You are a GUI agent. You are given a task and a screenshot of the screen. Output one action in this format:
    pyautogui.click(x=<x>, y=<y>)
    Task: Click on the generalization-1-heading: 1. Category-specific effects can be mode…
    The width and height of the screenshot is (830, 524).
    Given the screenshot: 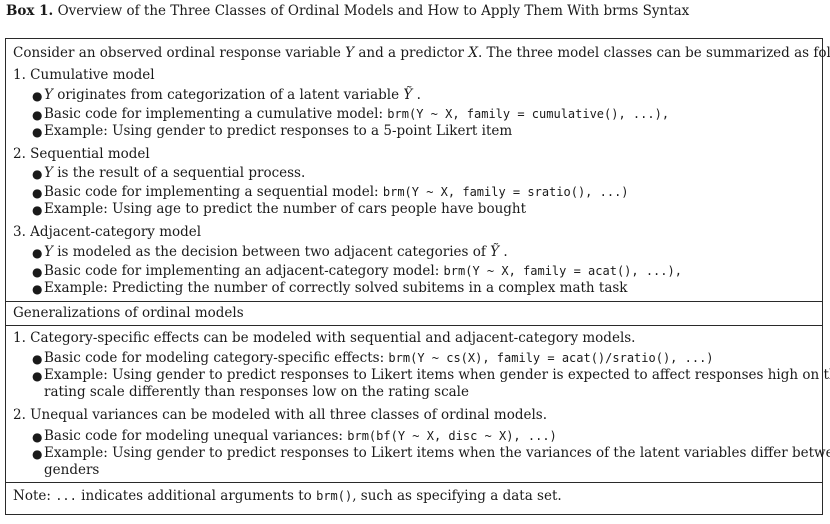 What is the action you would take?
    pyautogui.click(x=324, y=338)
    